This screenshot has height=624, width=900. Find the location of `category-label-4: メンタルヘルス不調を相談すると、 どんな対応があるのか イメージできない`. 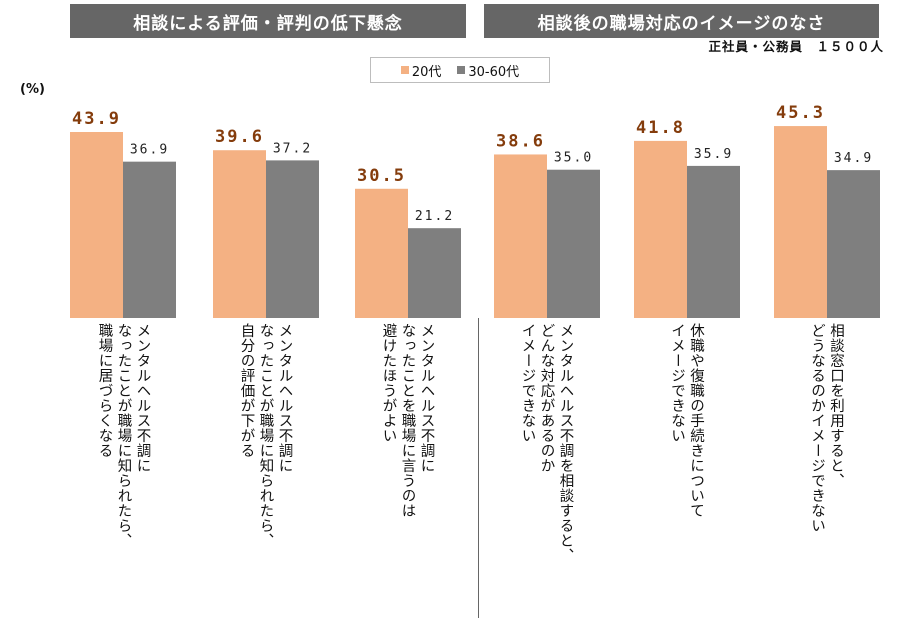

category-label-4: メンタルヘルス不調を相談すると、 どんな対応があるのか イメージできない is located at coordinates (546, 471).